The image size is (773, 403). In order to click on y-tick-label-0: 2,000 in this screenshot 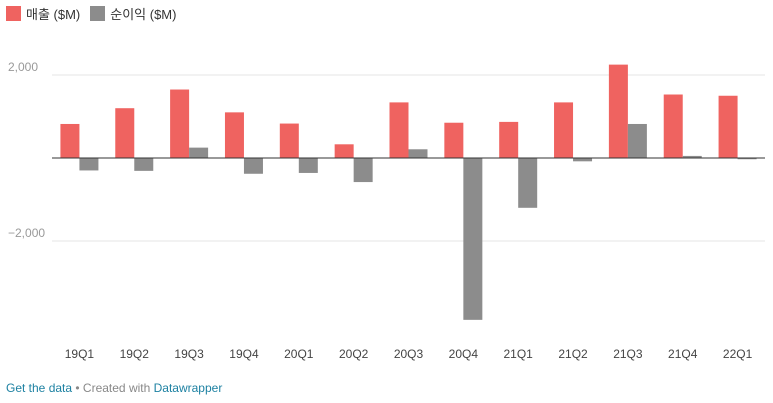, I will do `click(23, 67)`.